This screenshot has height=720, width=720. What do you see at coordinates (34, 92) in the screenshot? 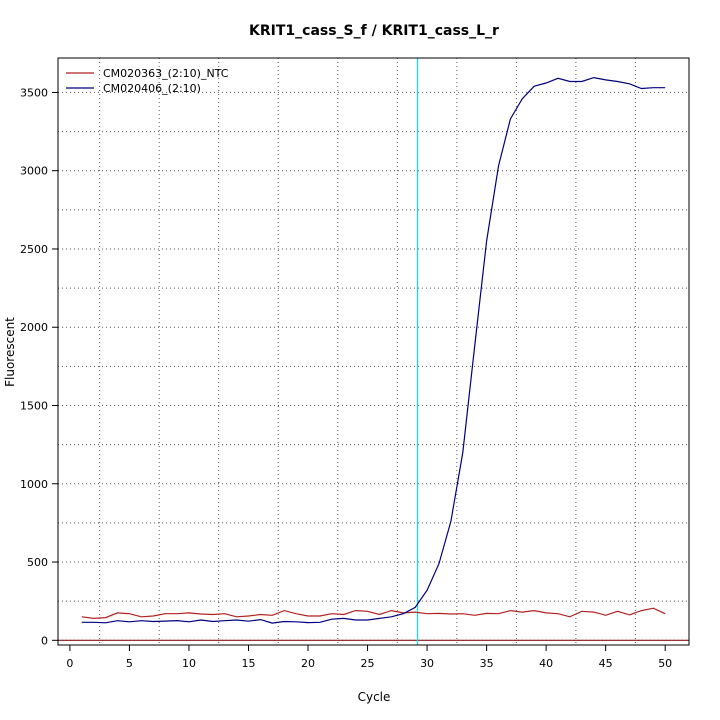
I see `y-tick-label: 3500` at bounding box center [34, 92].